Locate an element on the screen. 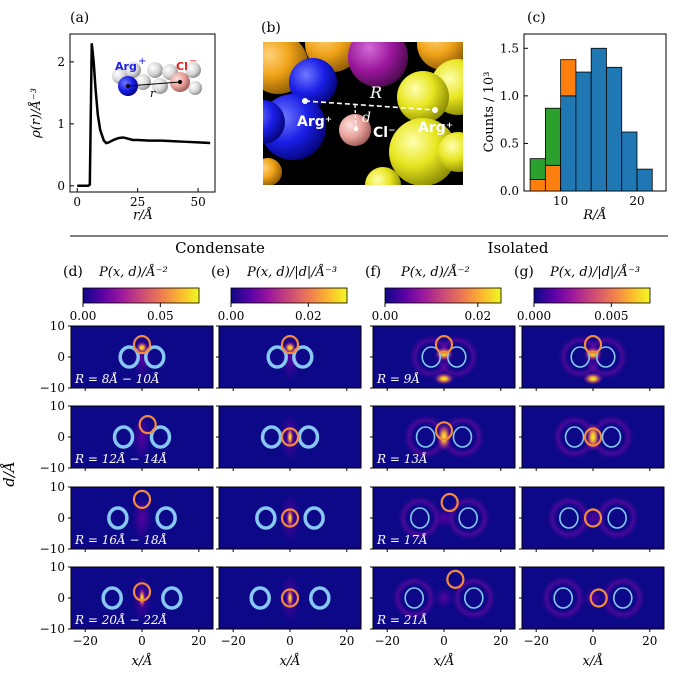 This screenshot has width=678, height=677. rdf-line is located at coordinates (144, 115).